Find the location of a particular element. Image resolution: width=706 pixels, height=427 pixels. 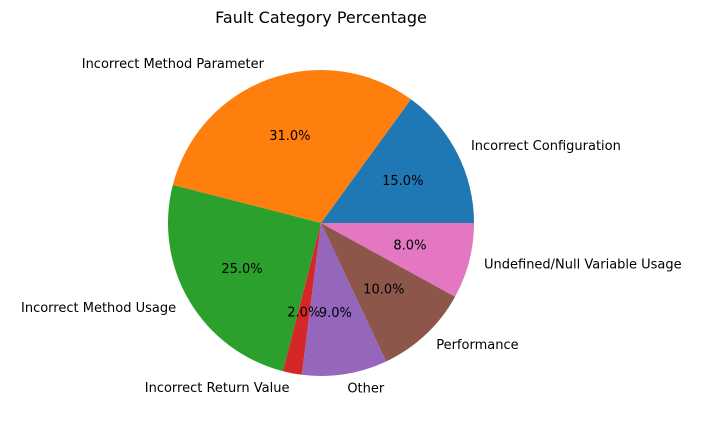

slice-percent-other: 9.0% is located at coordinates (335, 313).